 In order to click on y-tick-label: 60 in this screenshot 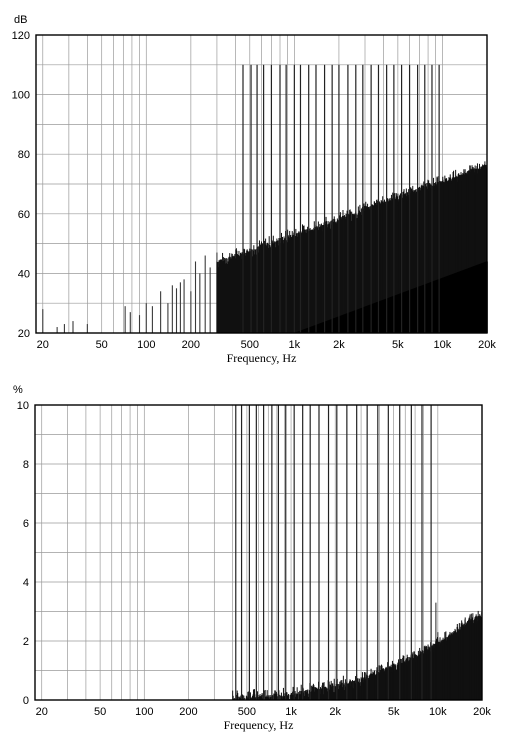, I will do `click(24, 215)`.